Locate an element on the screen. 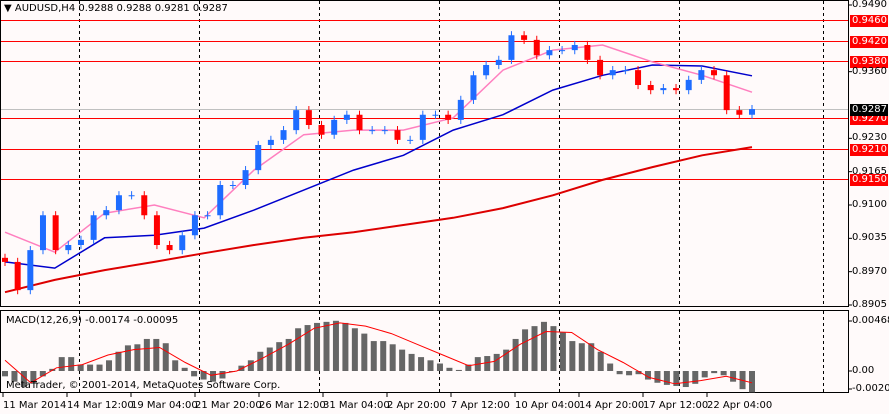  time-axis-label: 19 Mar 04:00 is located at coordinates (164, 405).